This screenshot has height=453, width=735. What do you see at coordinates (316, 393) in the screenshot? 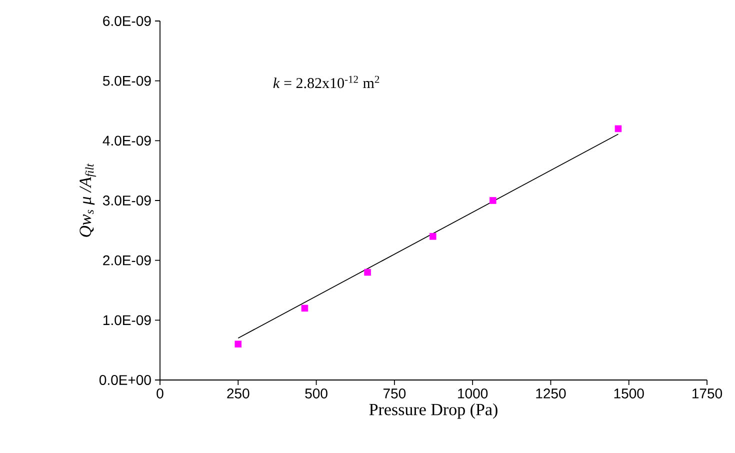
I see `x-tick-label: 500` at bounding box center [316, 393].